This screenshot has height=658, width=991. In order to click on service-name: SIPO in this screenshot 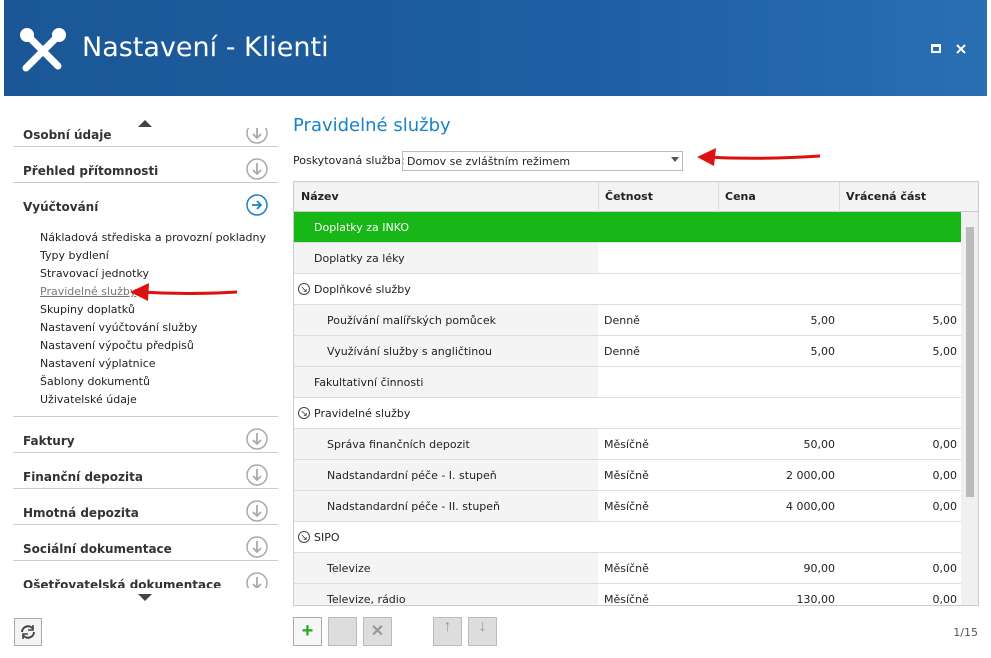, I will do `click(327, 537)`.